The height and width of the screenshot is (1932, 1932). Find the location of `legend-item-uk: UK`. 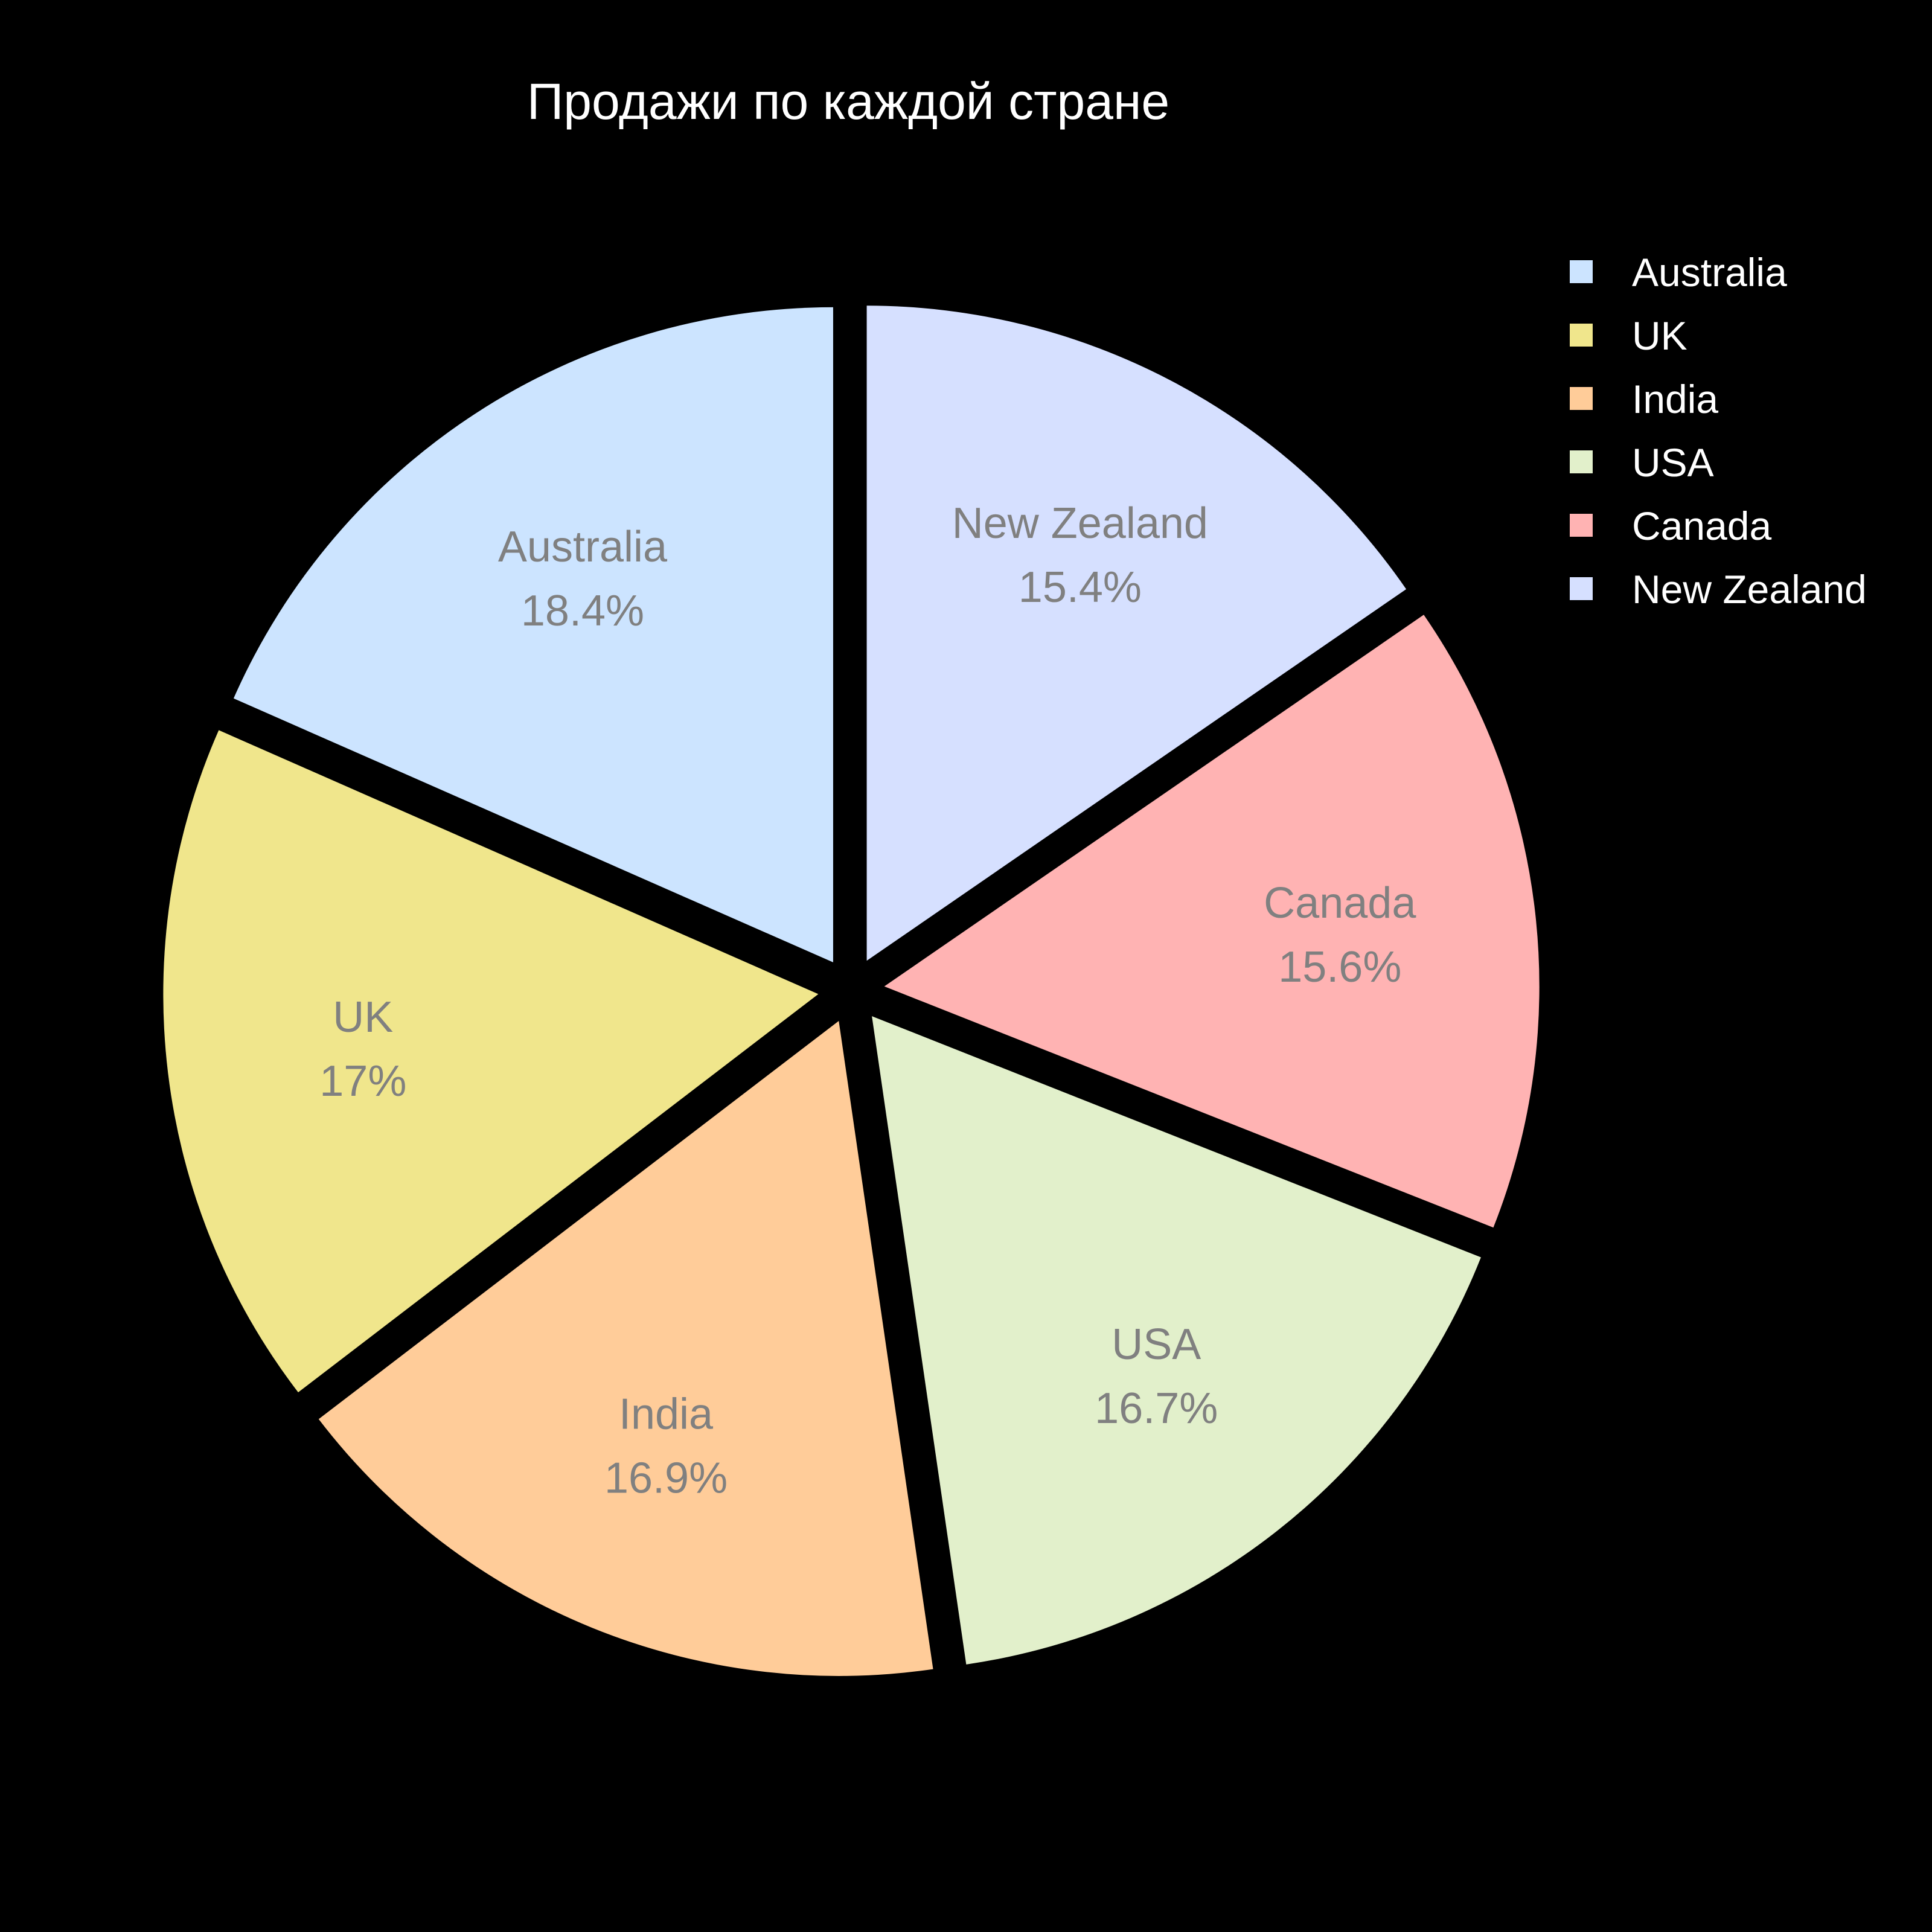

legend-item-uk: UK is located at coordinates (1629, 336).